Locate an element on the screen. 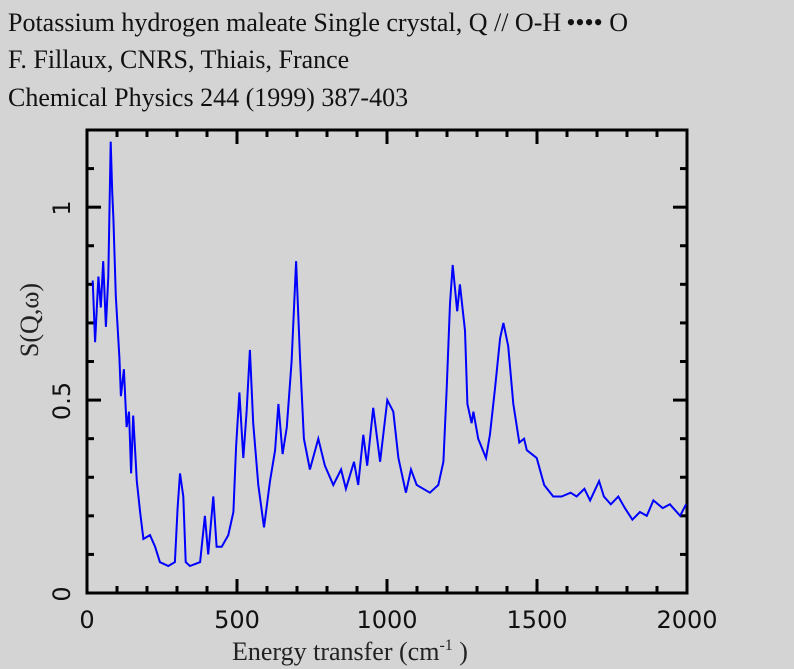 The width and height of the screenshot is (794, 669). x-axis-label-main: Energy transfer (cm is located at coordinates (335, 651).